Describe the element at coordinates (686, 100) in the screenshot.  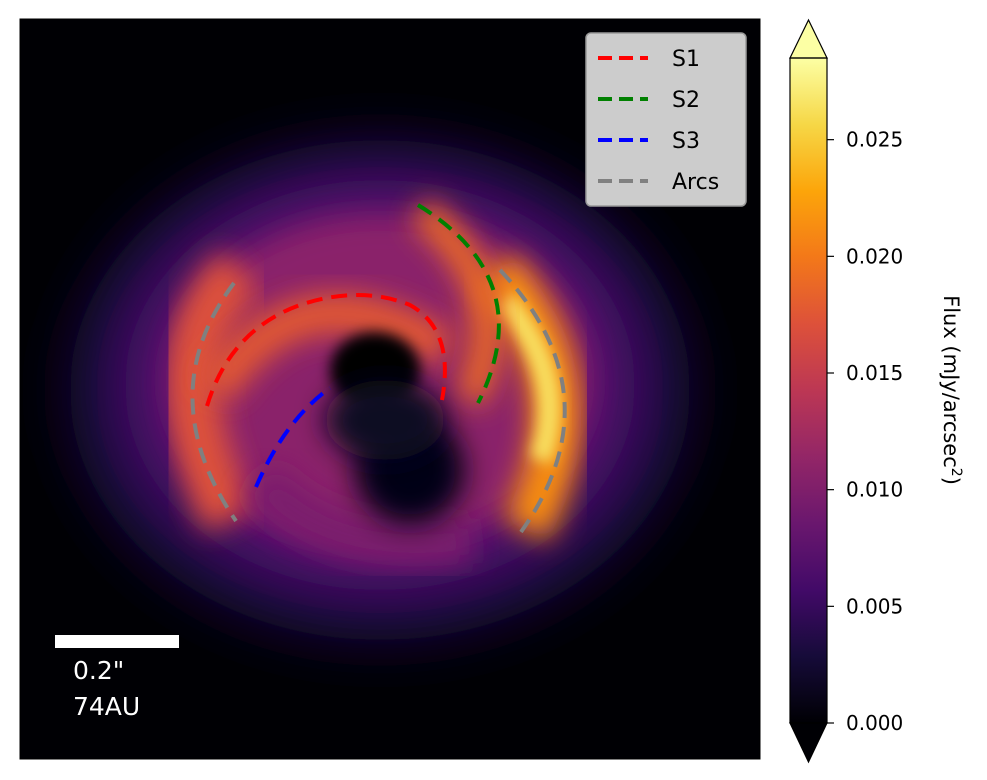
I see `legend-label-s2: S2` at that location.